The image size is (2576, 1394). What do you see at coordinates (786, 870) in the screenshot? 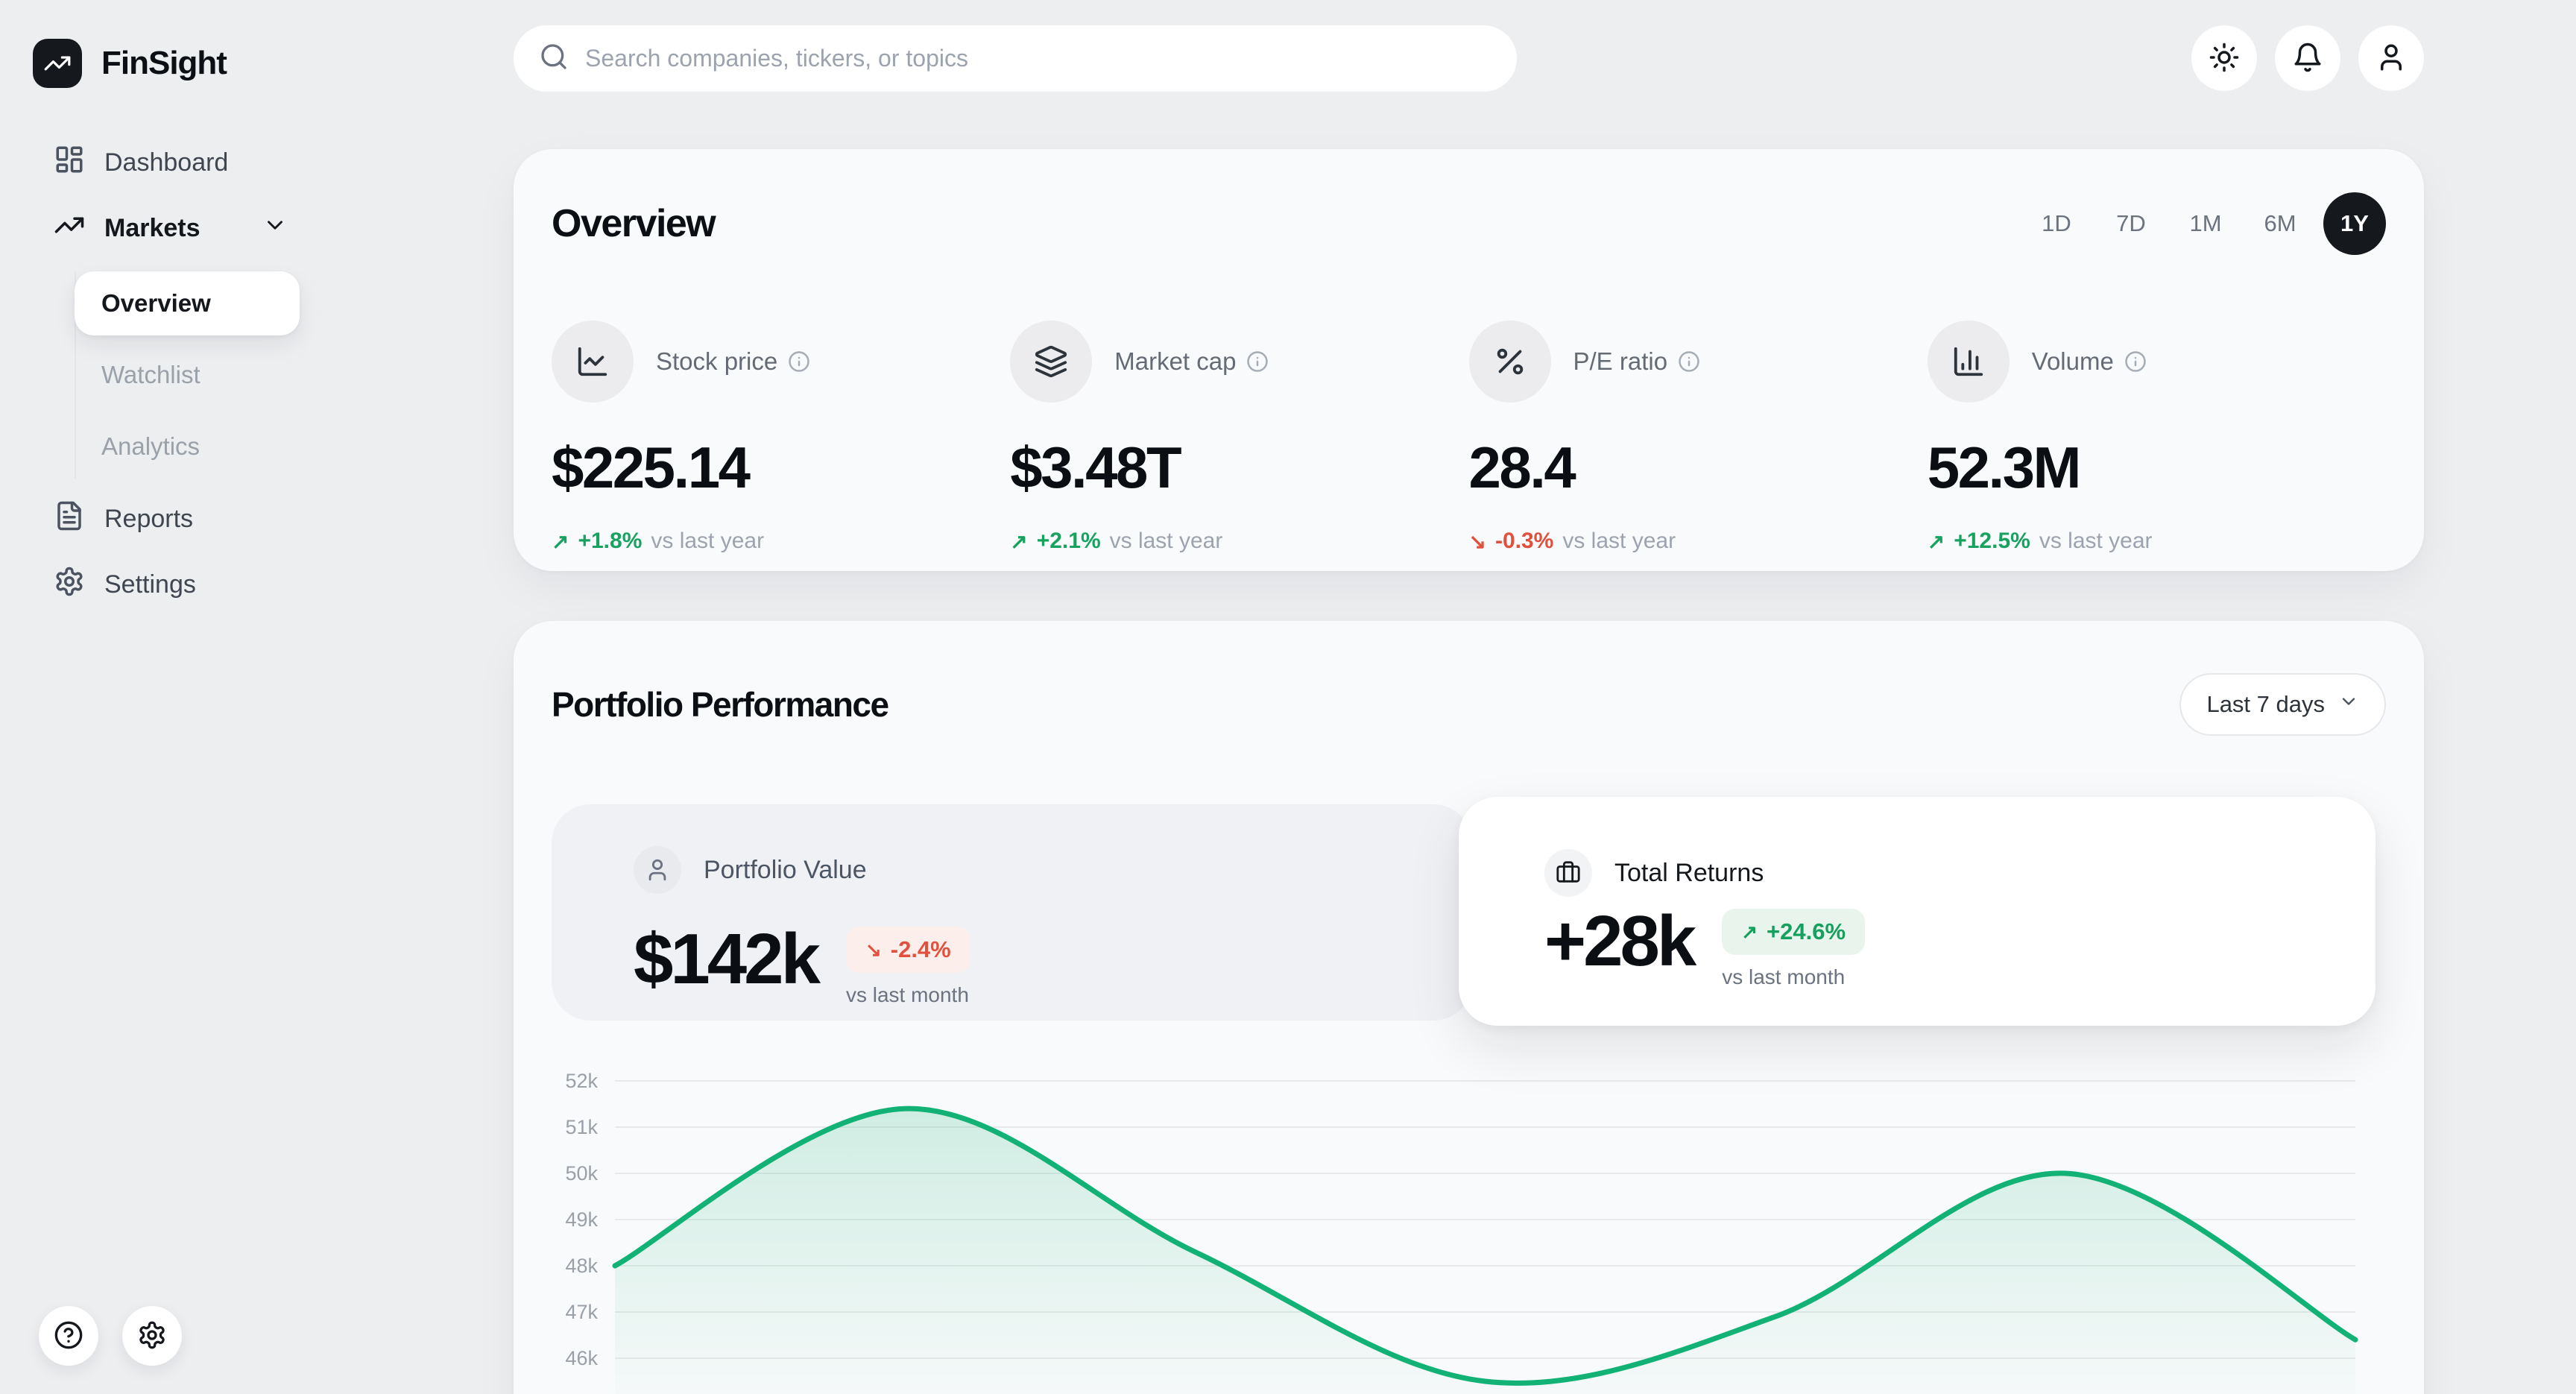
I see `summary-label: Portfolio Value` at bounding box center [786, 870].